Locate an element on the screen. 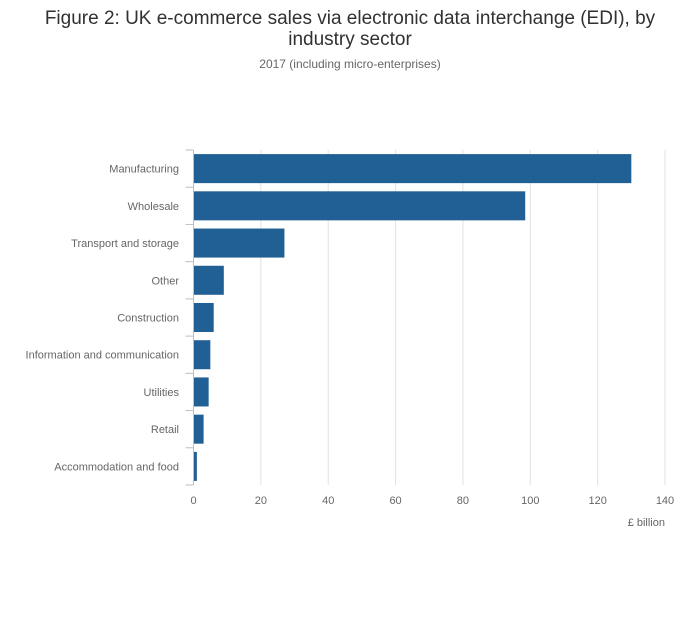  x-tick-label: 60 is located at coordinates (395, 501).